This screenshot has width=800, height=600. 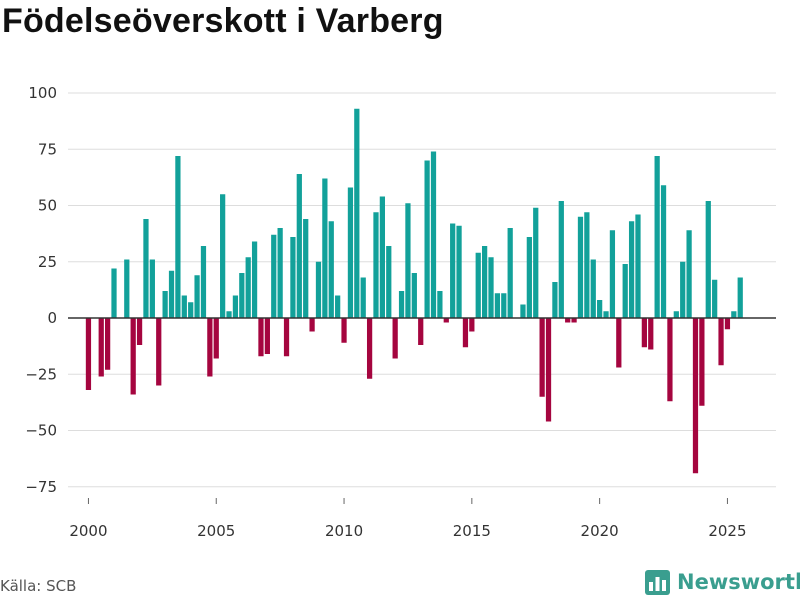 I want to click on y-tick-label: 75, so click(x=47, y=149).